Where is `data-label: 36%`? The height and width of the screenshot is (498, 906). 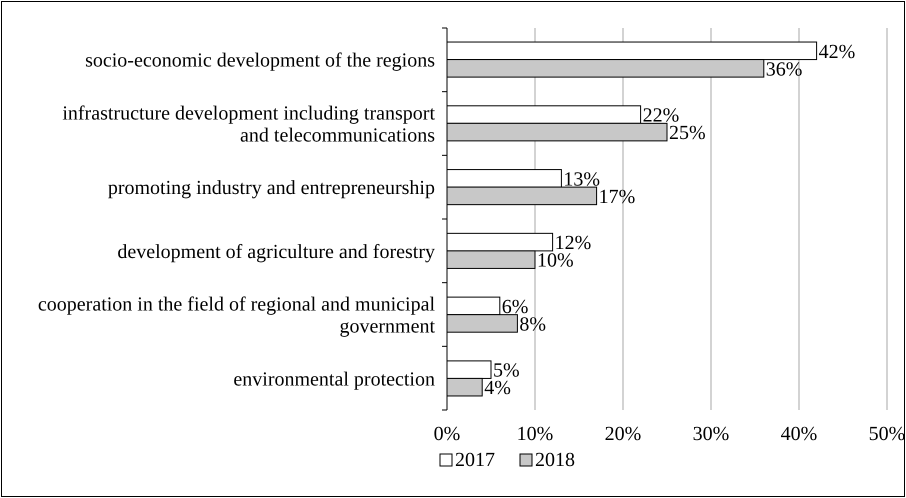 data-label: 36% is located at coordinates (784, 69).